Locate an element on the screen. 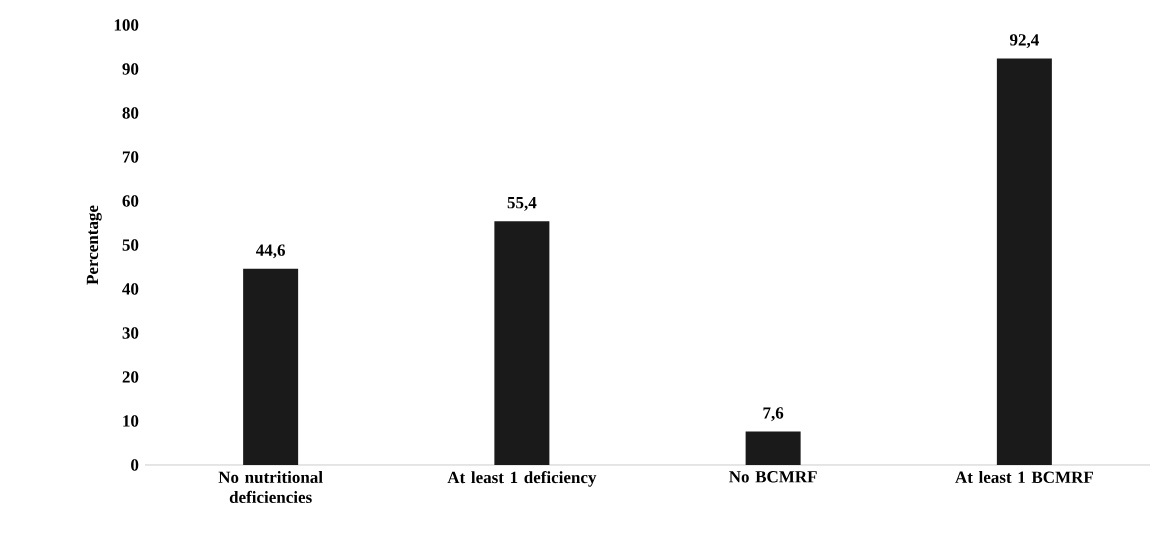 This screenshot has width=1157, height=556. y-tick-label: 90 is located at coordinates (130, 69).